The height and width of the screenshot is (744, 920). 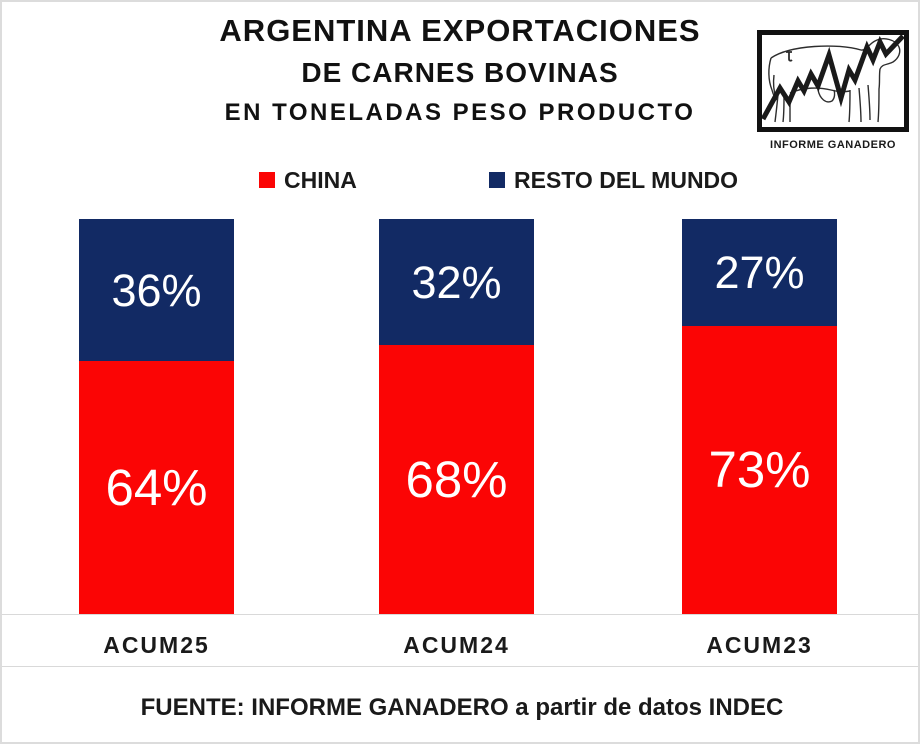 I want to click on bar-segment-resto: 32%, so click(x=456, y=282).